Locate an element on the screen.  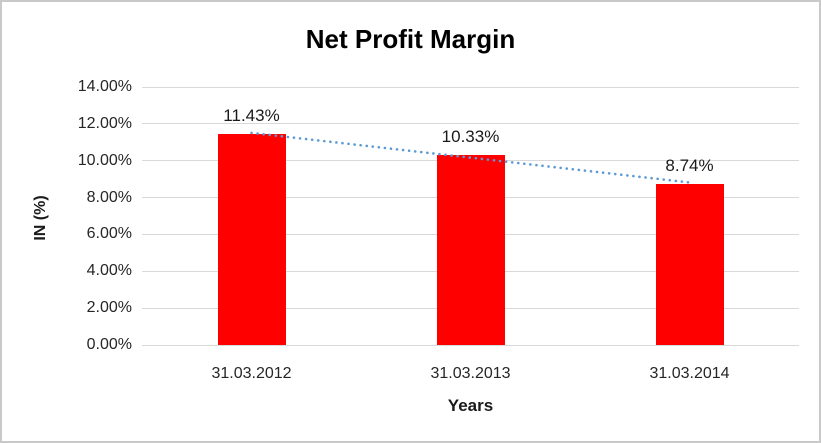
y-axis-title: IN (%) is located at coordinates (40, 218).